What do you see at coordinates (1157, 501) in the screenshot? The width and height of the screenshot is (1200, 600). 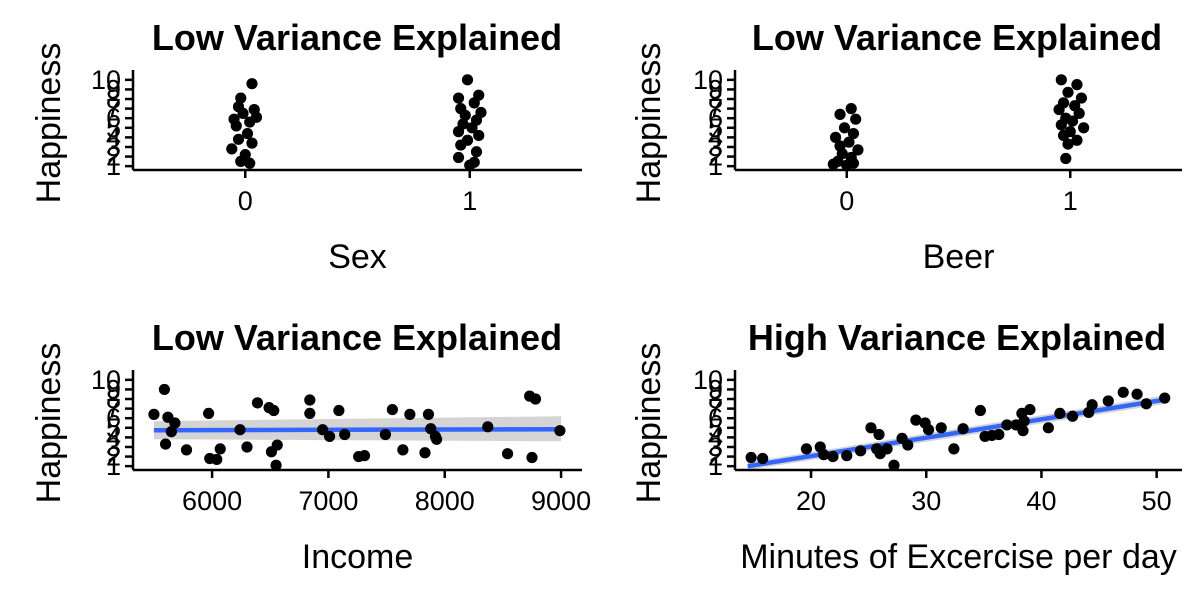 I see `x-tick-label: 50` at bounding box center [1157, 501].